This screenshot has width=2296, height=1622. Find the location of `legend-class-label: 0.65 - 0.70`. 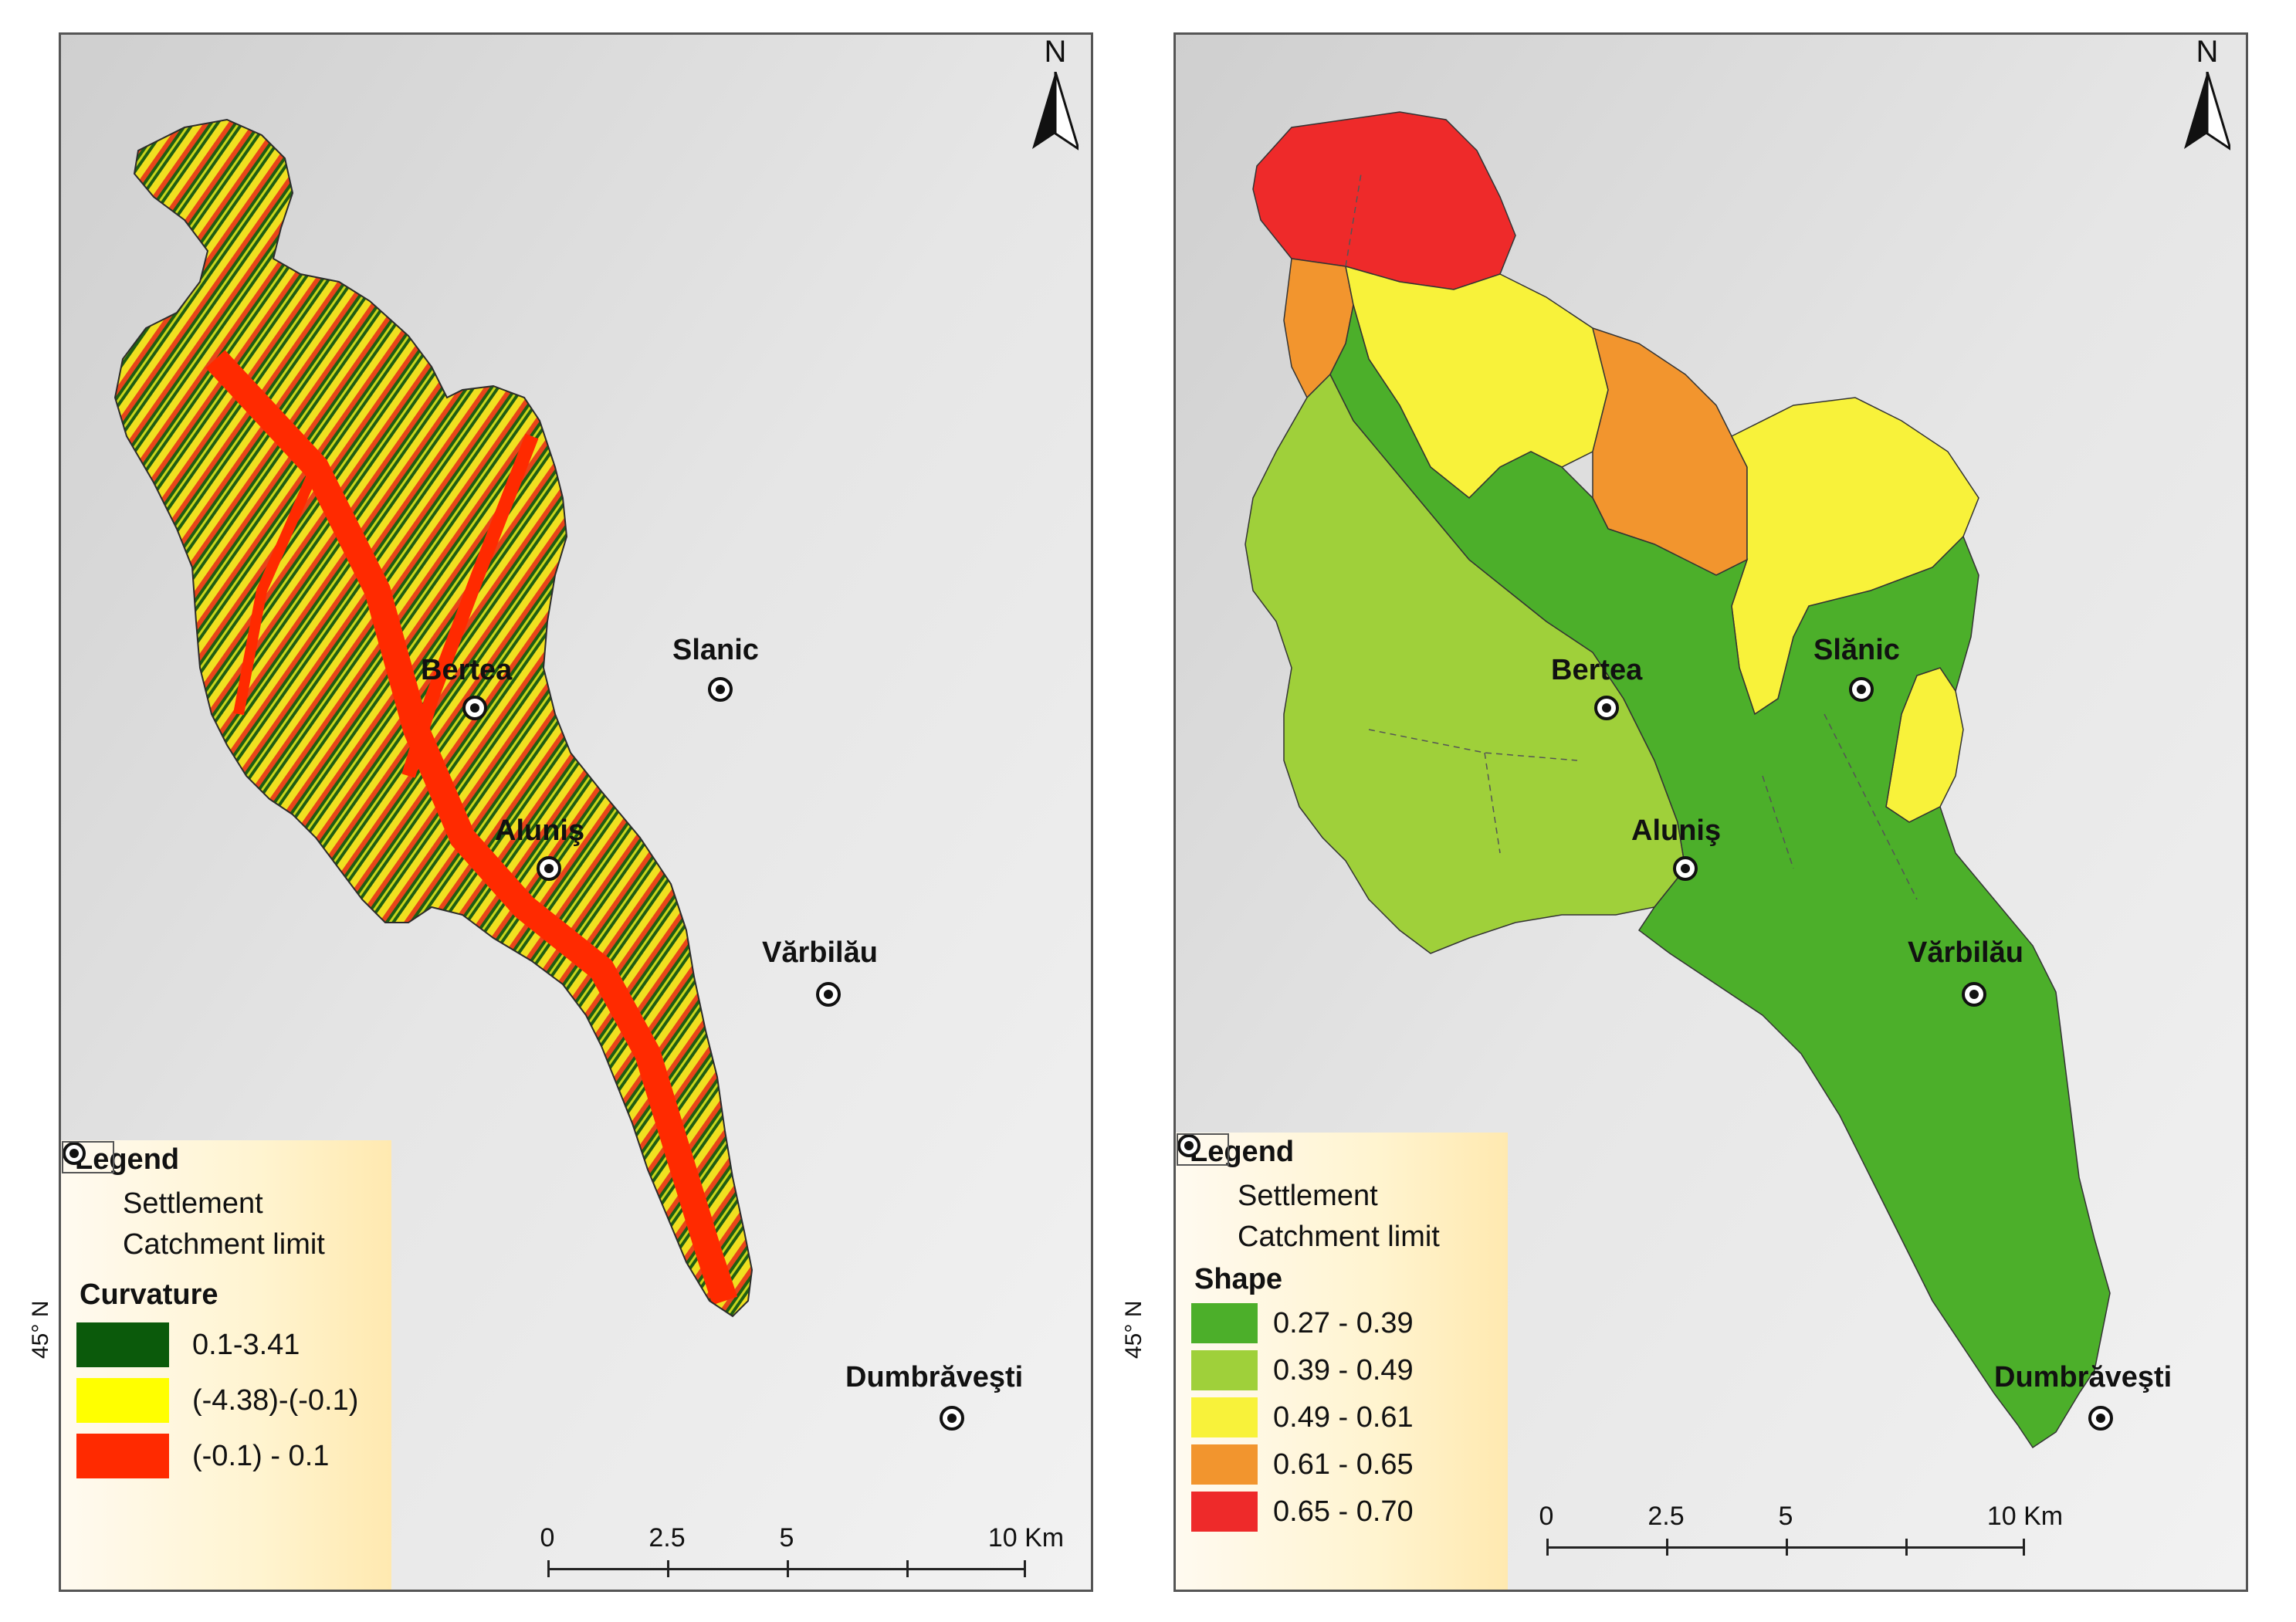

legend-class-label: 0.65 - 0.70 is located at coordinates (1344, 1511).